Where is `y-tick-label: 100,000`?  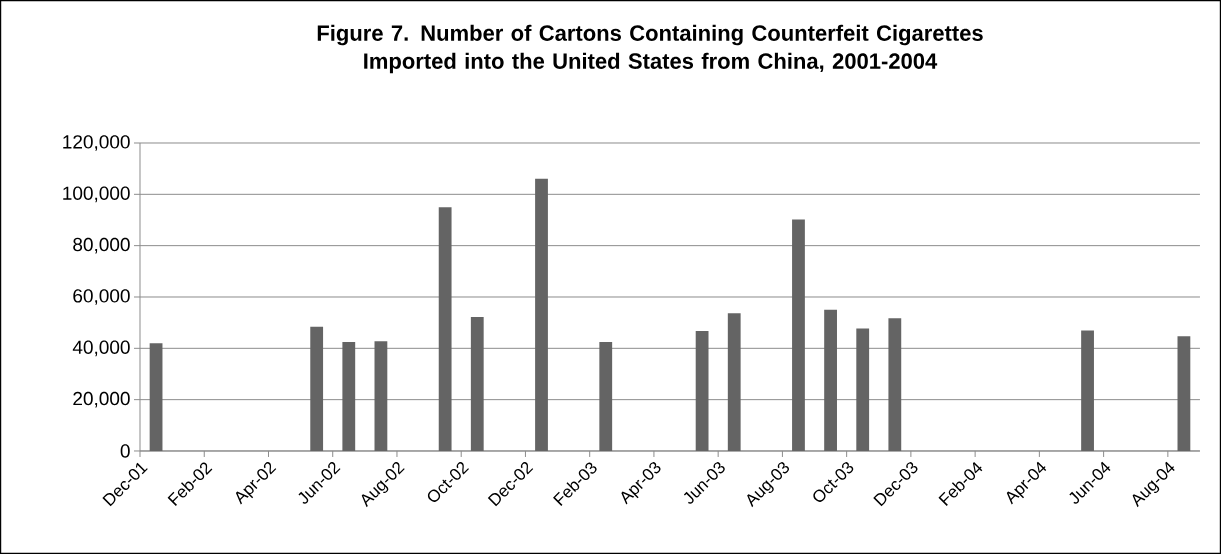 y-tick-label: 100,000 is located at coordinates (96, 194).